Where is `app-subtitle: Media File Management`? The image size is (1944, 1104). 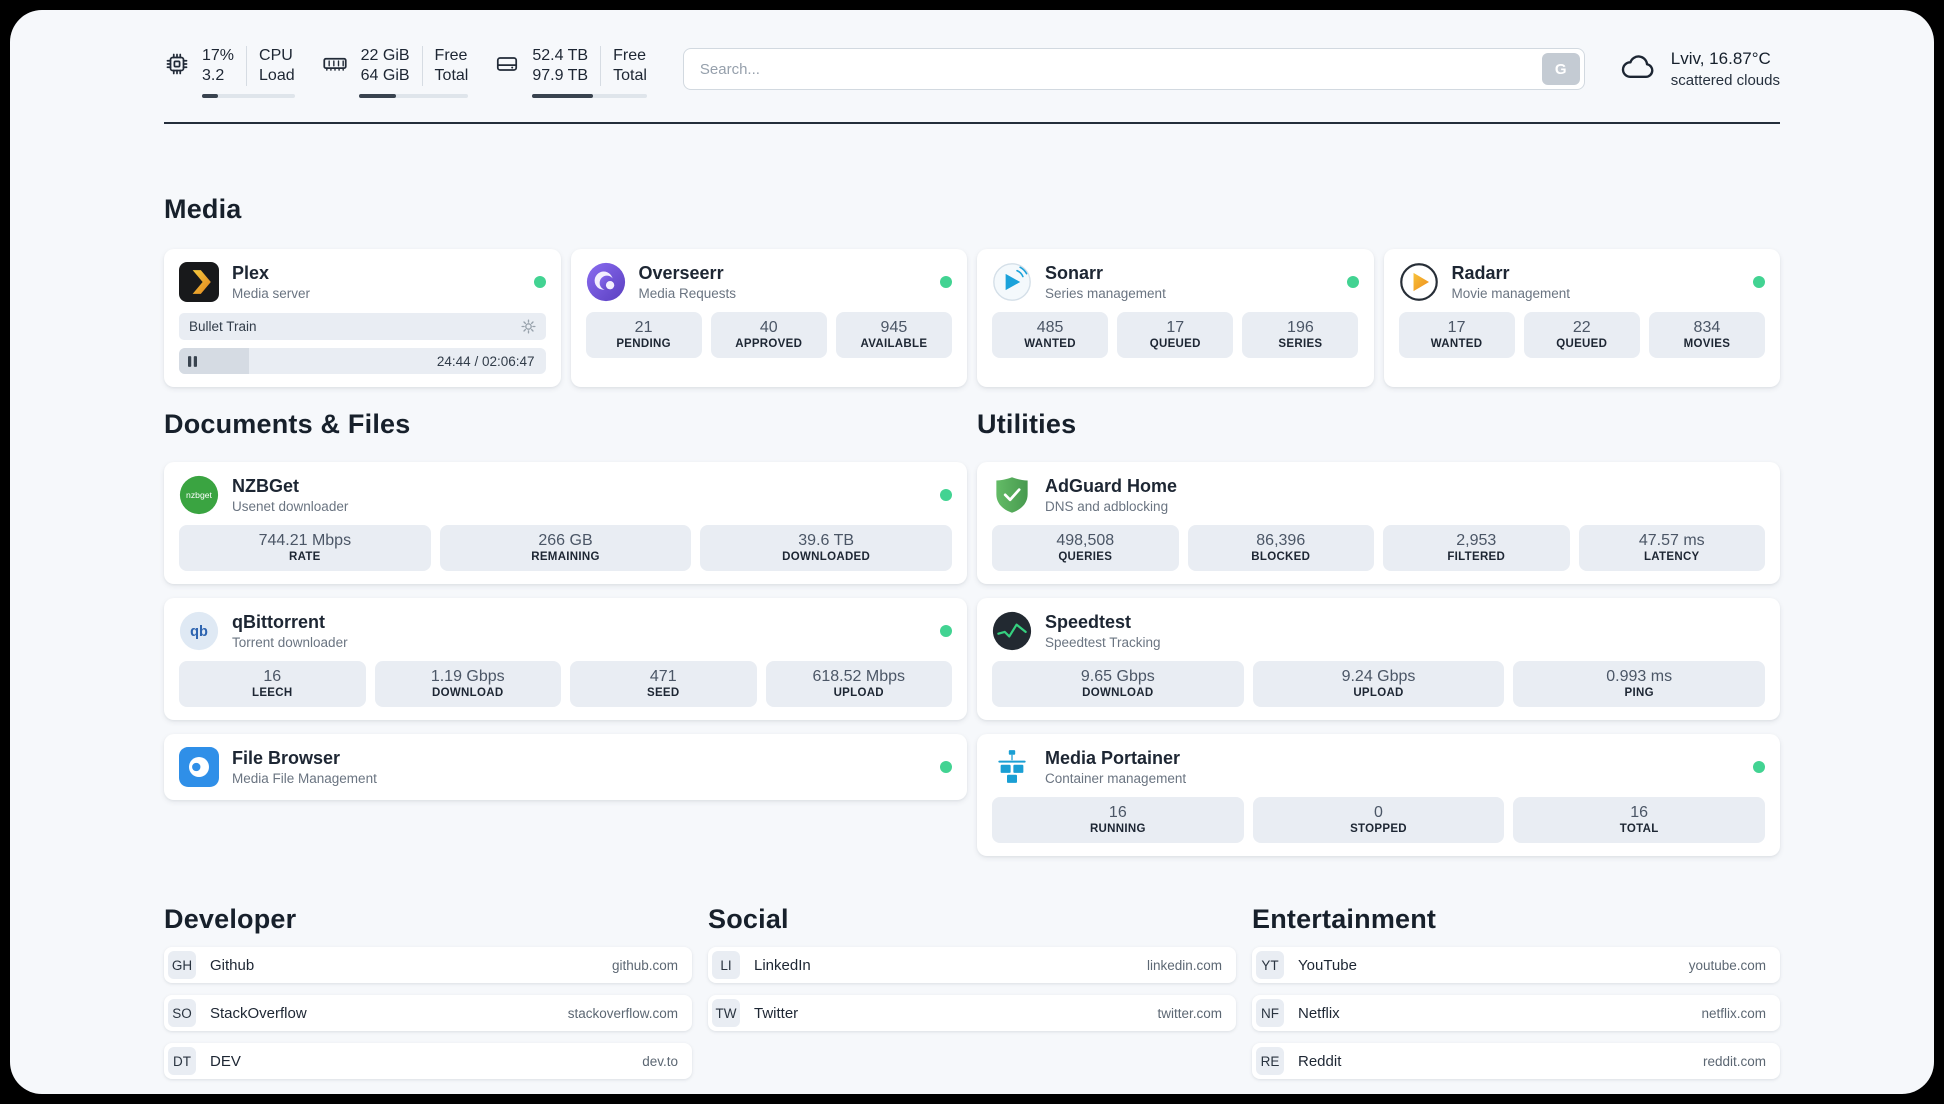 app-subtitle: Media File Management is located at coordinates (304, 778).